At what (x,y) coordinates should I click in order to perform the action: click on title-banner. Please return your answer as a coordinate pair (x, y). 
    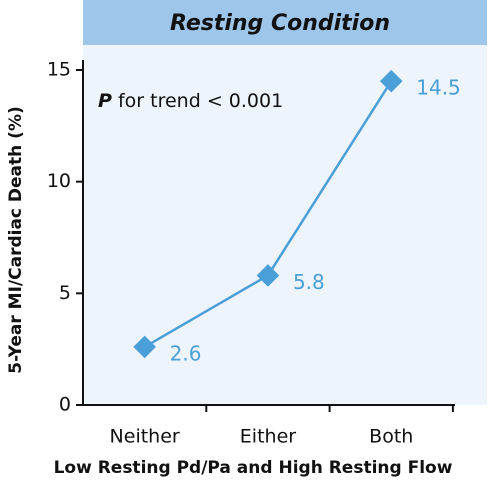
    Looking at the image, I should click on (285, 22).